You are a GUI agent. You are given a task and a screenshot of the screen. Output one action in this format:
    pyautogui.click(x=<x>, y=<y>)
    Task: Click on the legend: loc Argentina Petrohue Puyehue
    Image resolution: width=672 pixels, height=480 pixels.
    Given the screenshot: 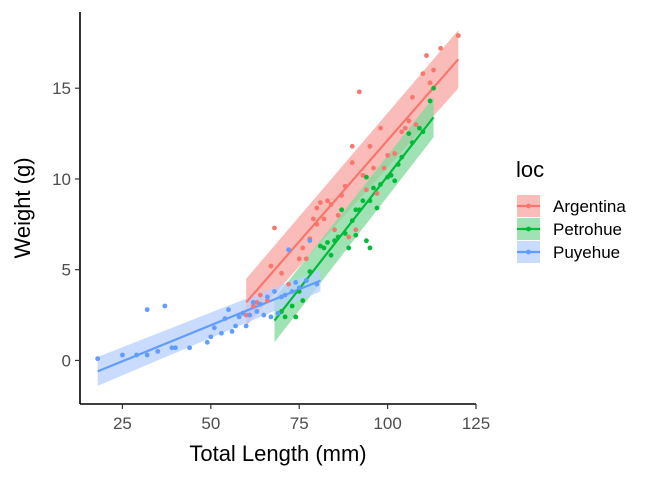 What is the action you would take?
    pyautogui.click(x=571, y=210)
    